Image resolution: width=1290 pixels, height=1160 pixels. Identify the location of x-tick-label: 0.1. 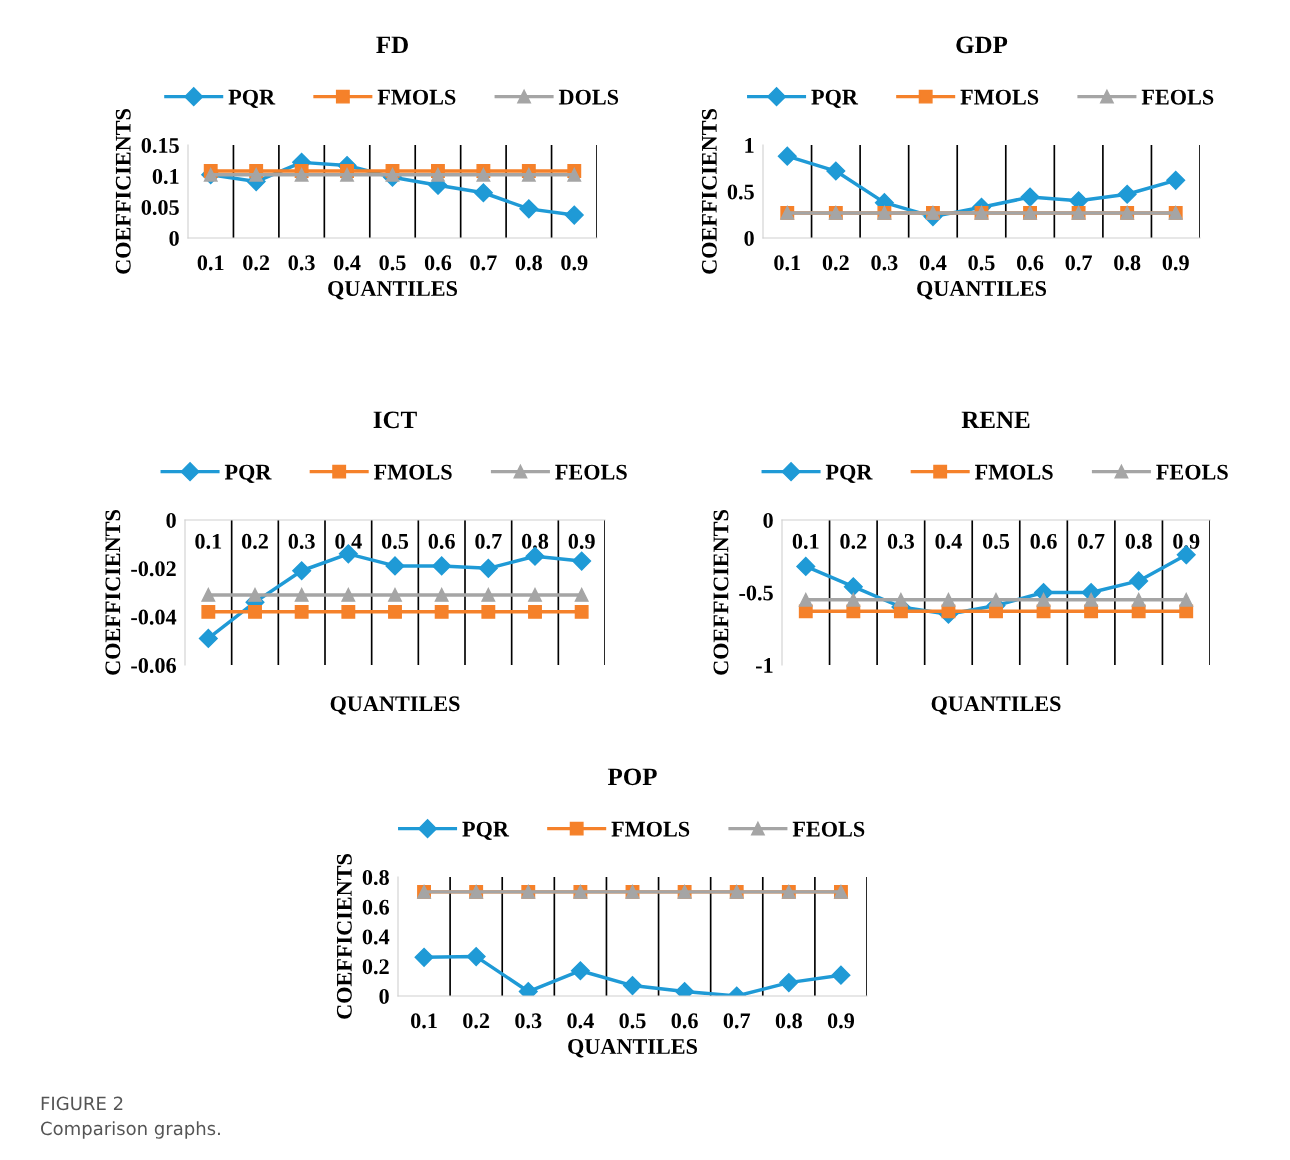
(787, 263).